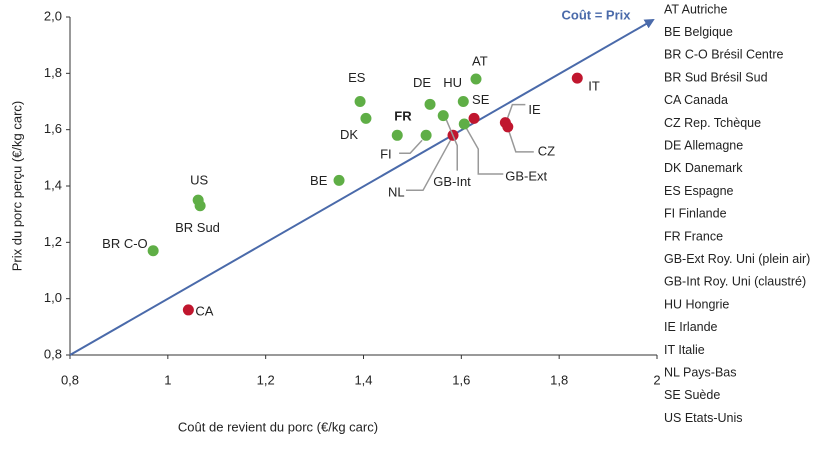 This screenshot has height=457, width=820. Describe the element at coordinates (266, 379) in the screenshot. I see `x-tick-label: 1,2` at that location.